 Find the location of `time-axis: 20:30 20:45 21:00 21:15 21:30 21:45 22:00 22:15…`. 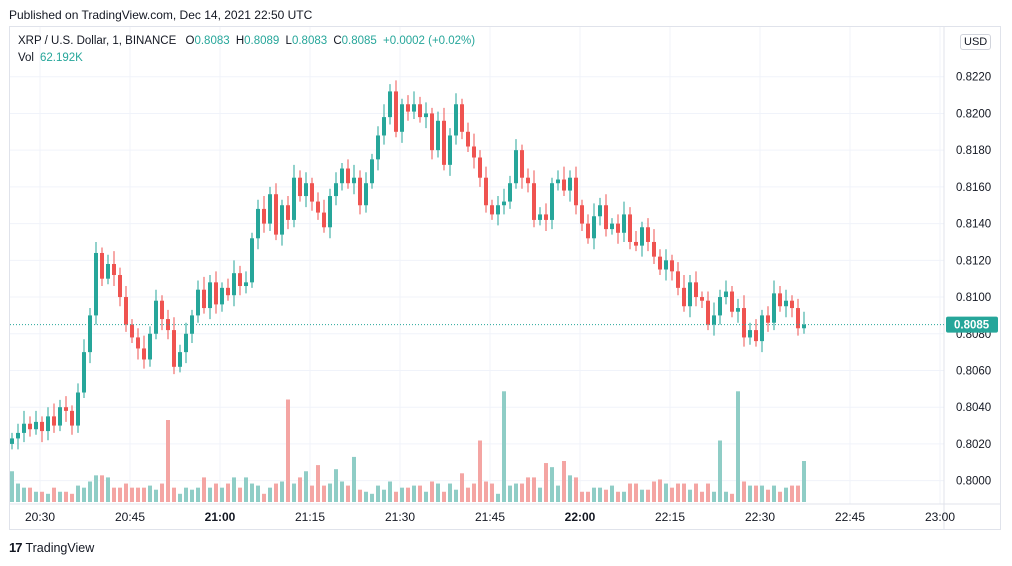

time-axis: 20:30 20:45 21:00 21:15 21:30 21:45 22:00 22:15… is located at coordinates (490, 517).